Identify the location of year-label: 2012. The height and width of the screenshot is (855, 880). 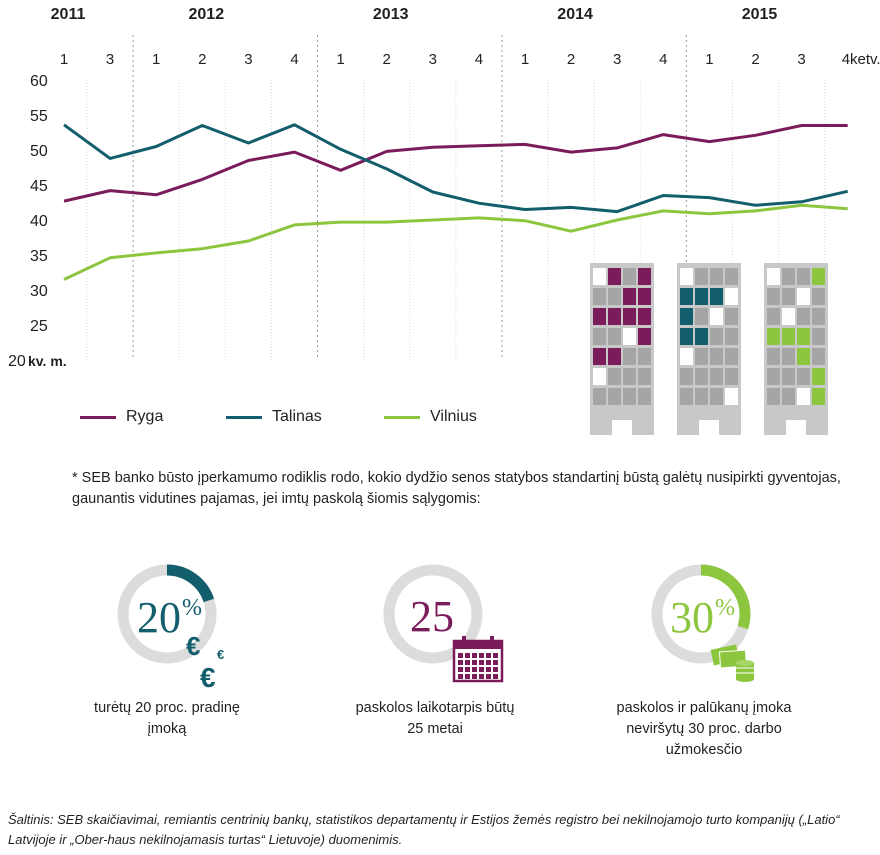
(207, 14).